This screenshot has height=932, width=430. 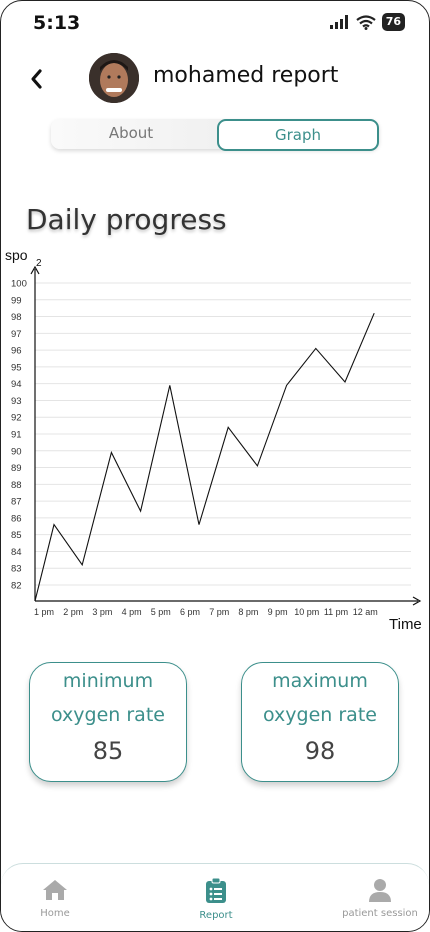 I want to click on status-time: 5:13, so click(x=57, y=23).